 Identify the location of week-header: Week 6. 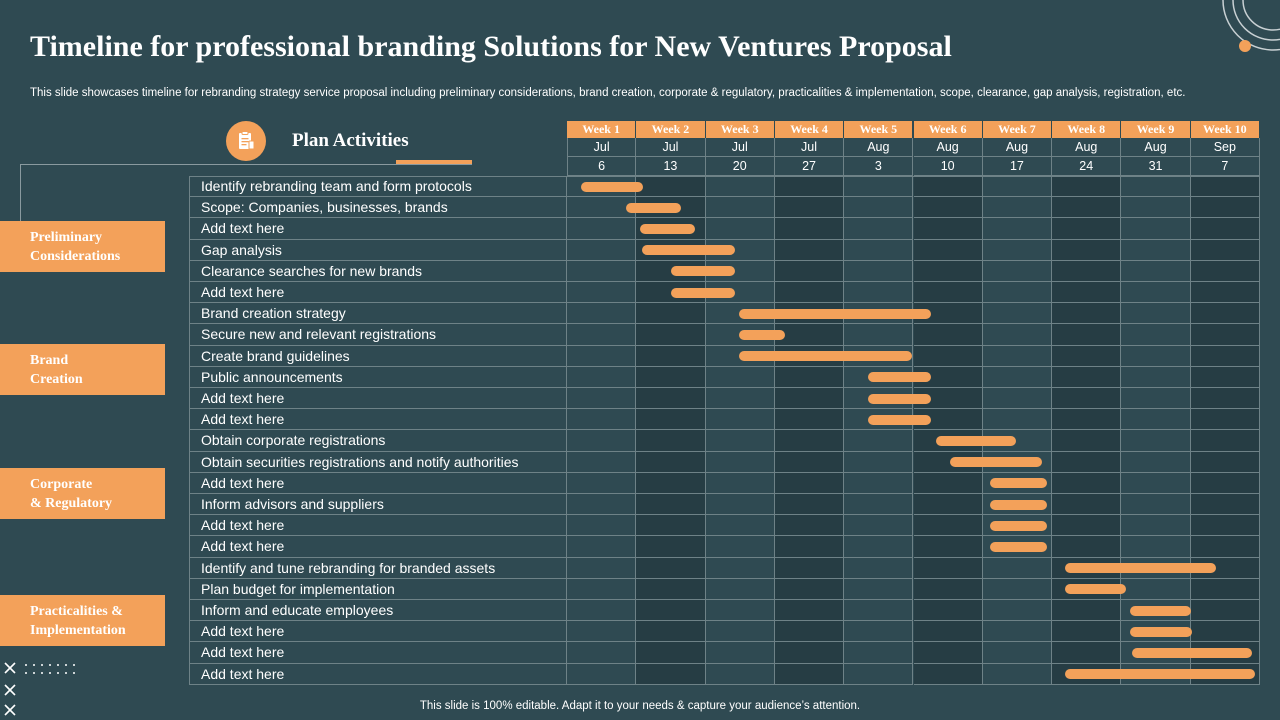
(948, 129).